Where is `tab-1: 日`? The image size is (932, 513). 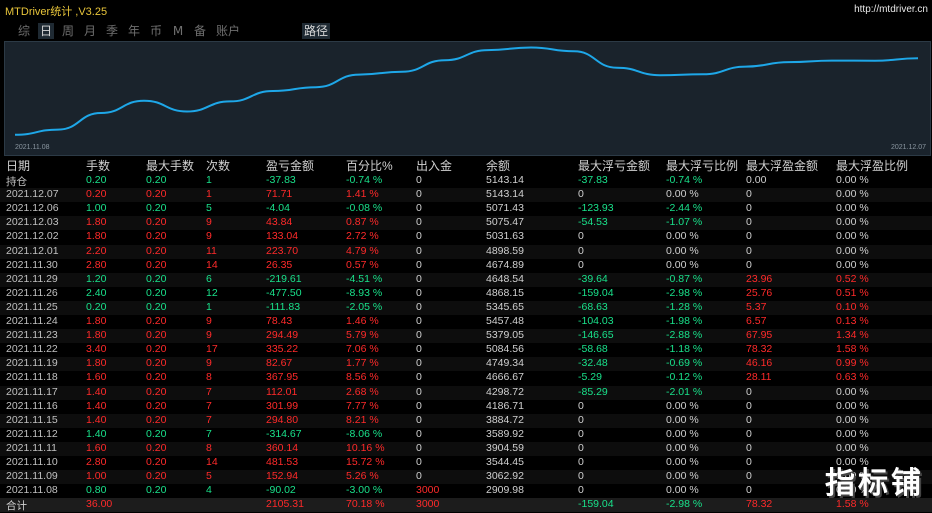 tab-1: 日 is located at coordinates (46, 31).